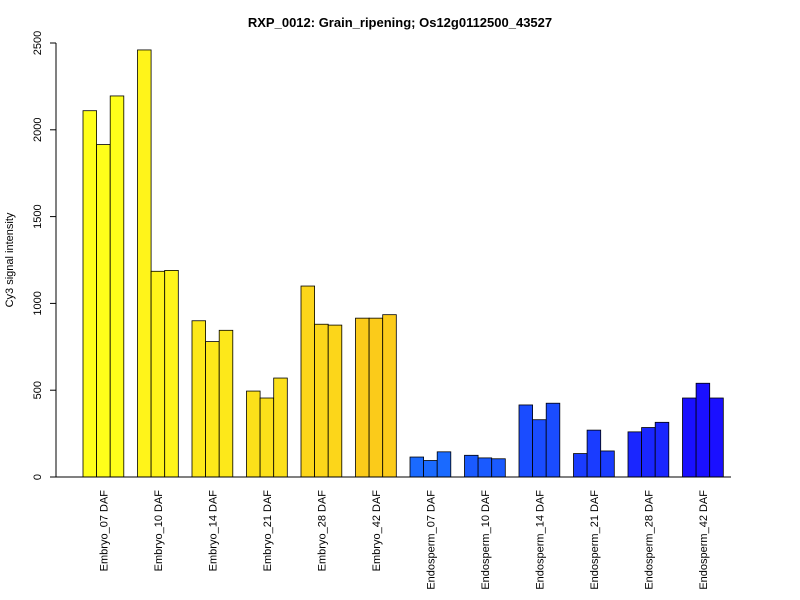 The image size is (800, 600). Describe the element at coordinates (10, 259) in the screenshot. I see `y-axis-label: Cy3 signal intensity` at that location.